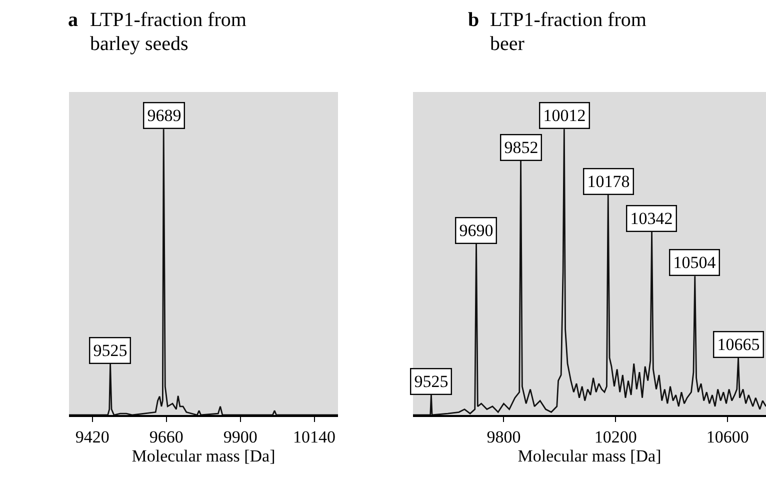 This screenshot has width=766, height=478. Describe the element at coordinates (314, 436) in the screenshot. I see `x-tick-label: 10140` at that location.